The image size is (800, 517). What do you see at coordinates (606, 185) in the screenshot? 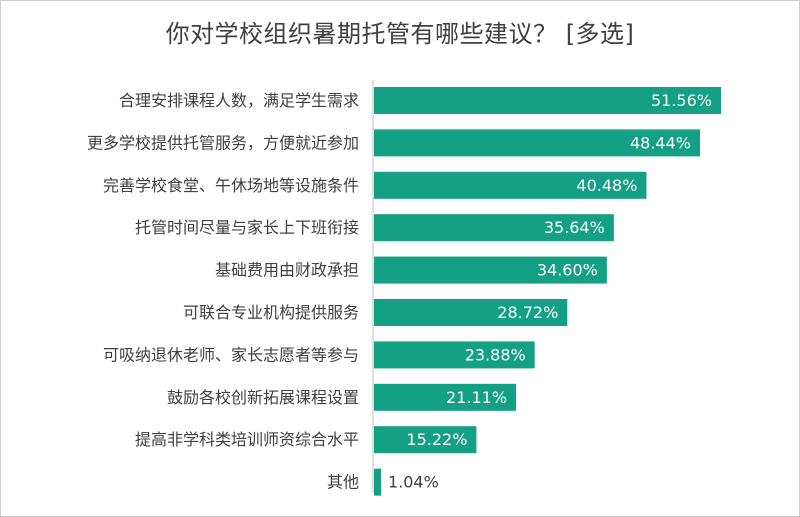
I see `data-label: 40.48%` at bounding box center [606, 185].